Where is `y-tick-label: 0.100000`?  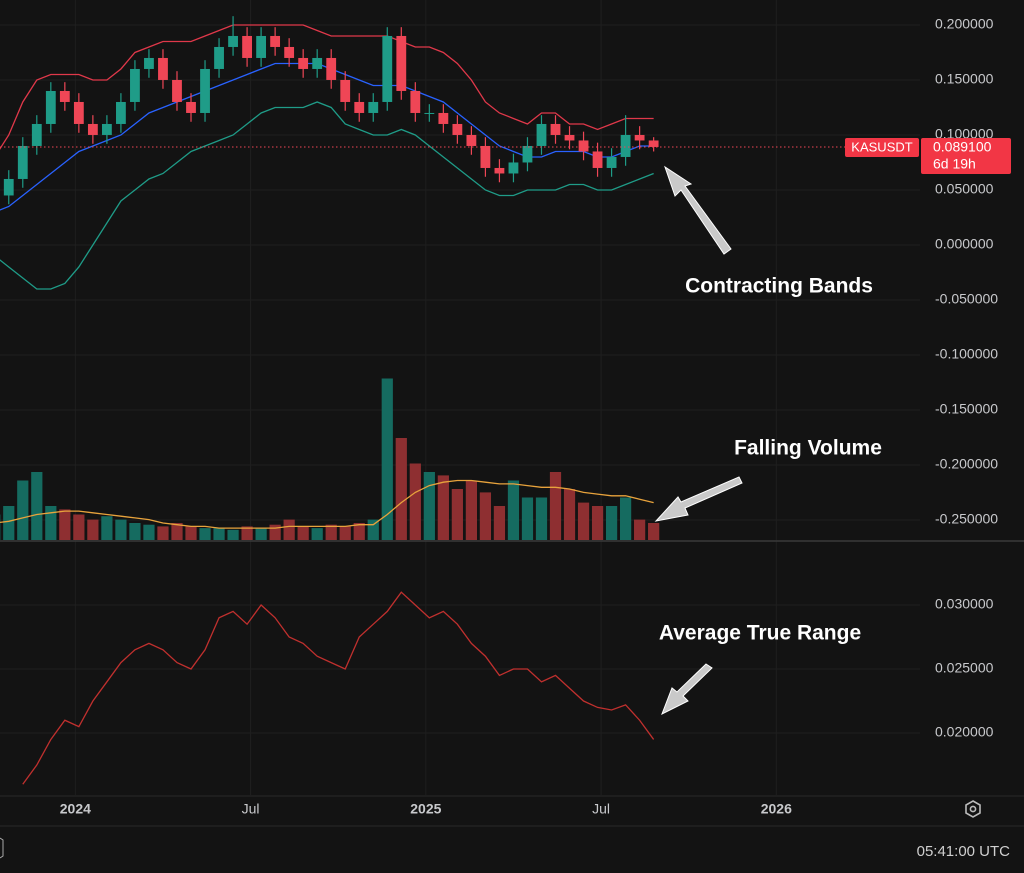 y-tick-label: 0.100000 is located at coordinates (964, 134).